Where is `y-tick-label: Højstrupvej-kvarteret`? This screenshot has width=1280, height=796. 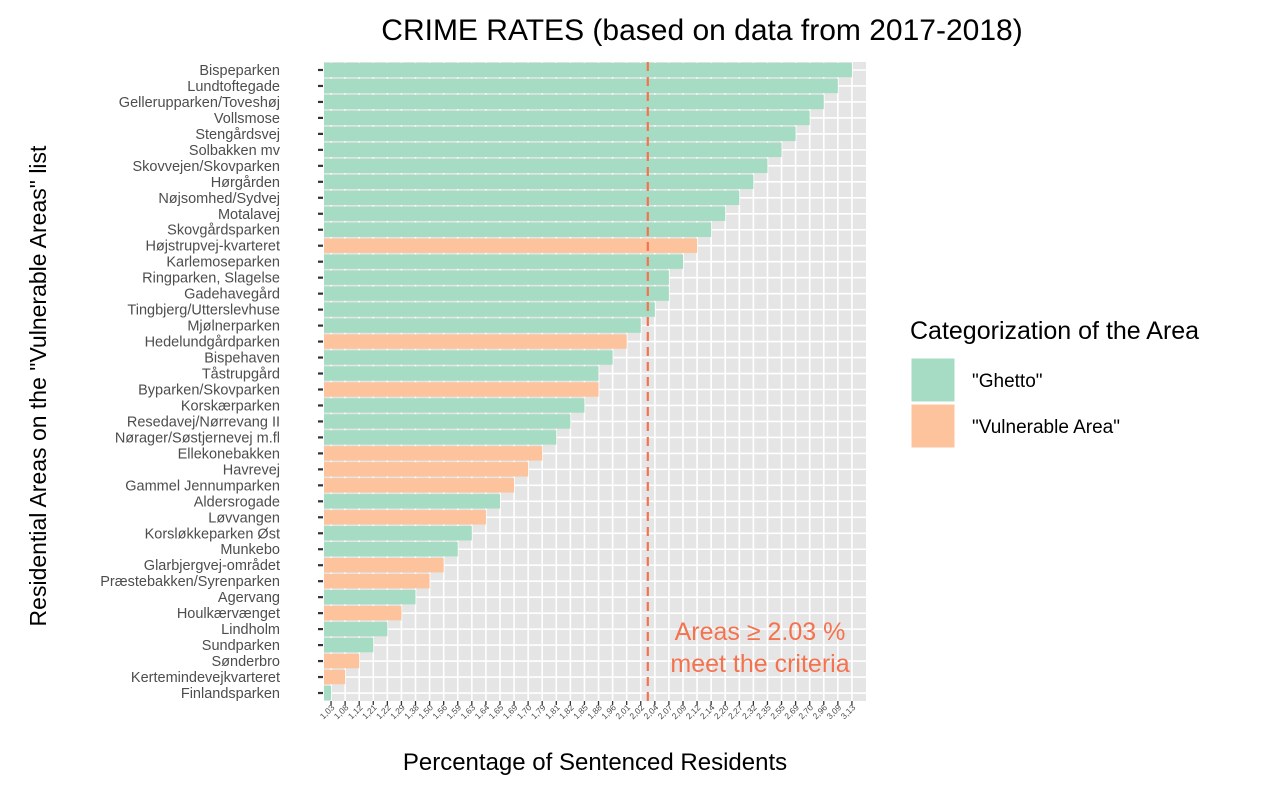
y-tick-label: Højstrupvej-kvarteret is located at coordinates (212, 247).